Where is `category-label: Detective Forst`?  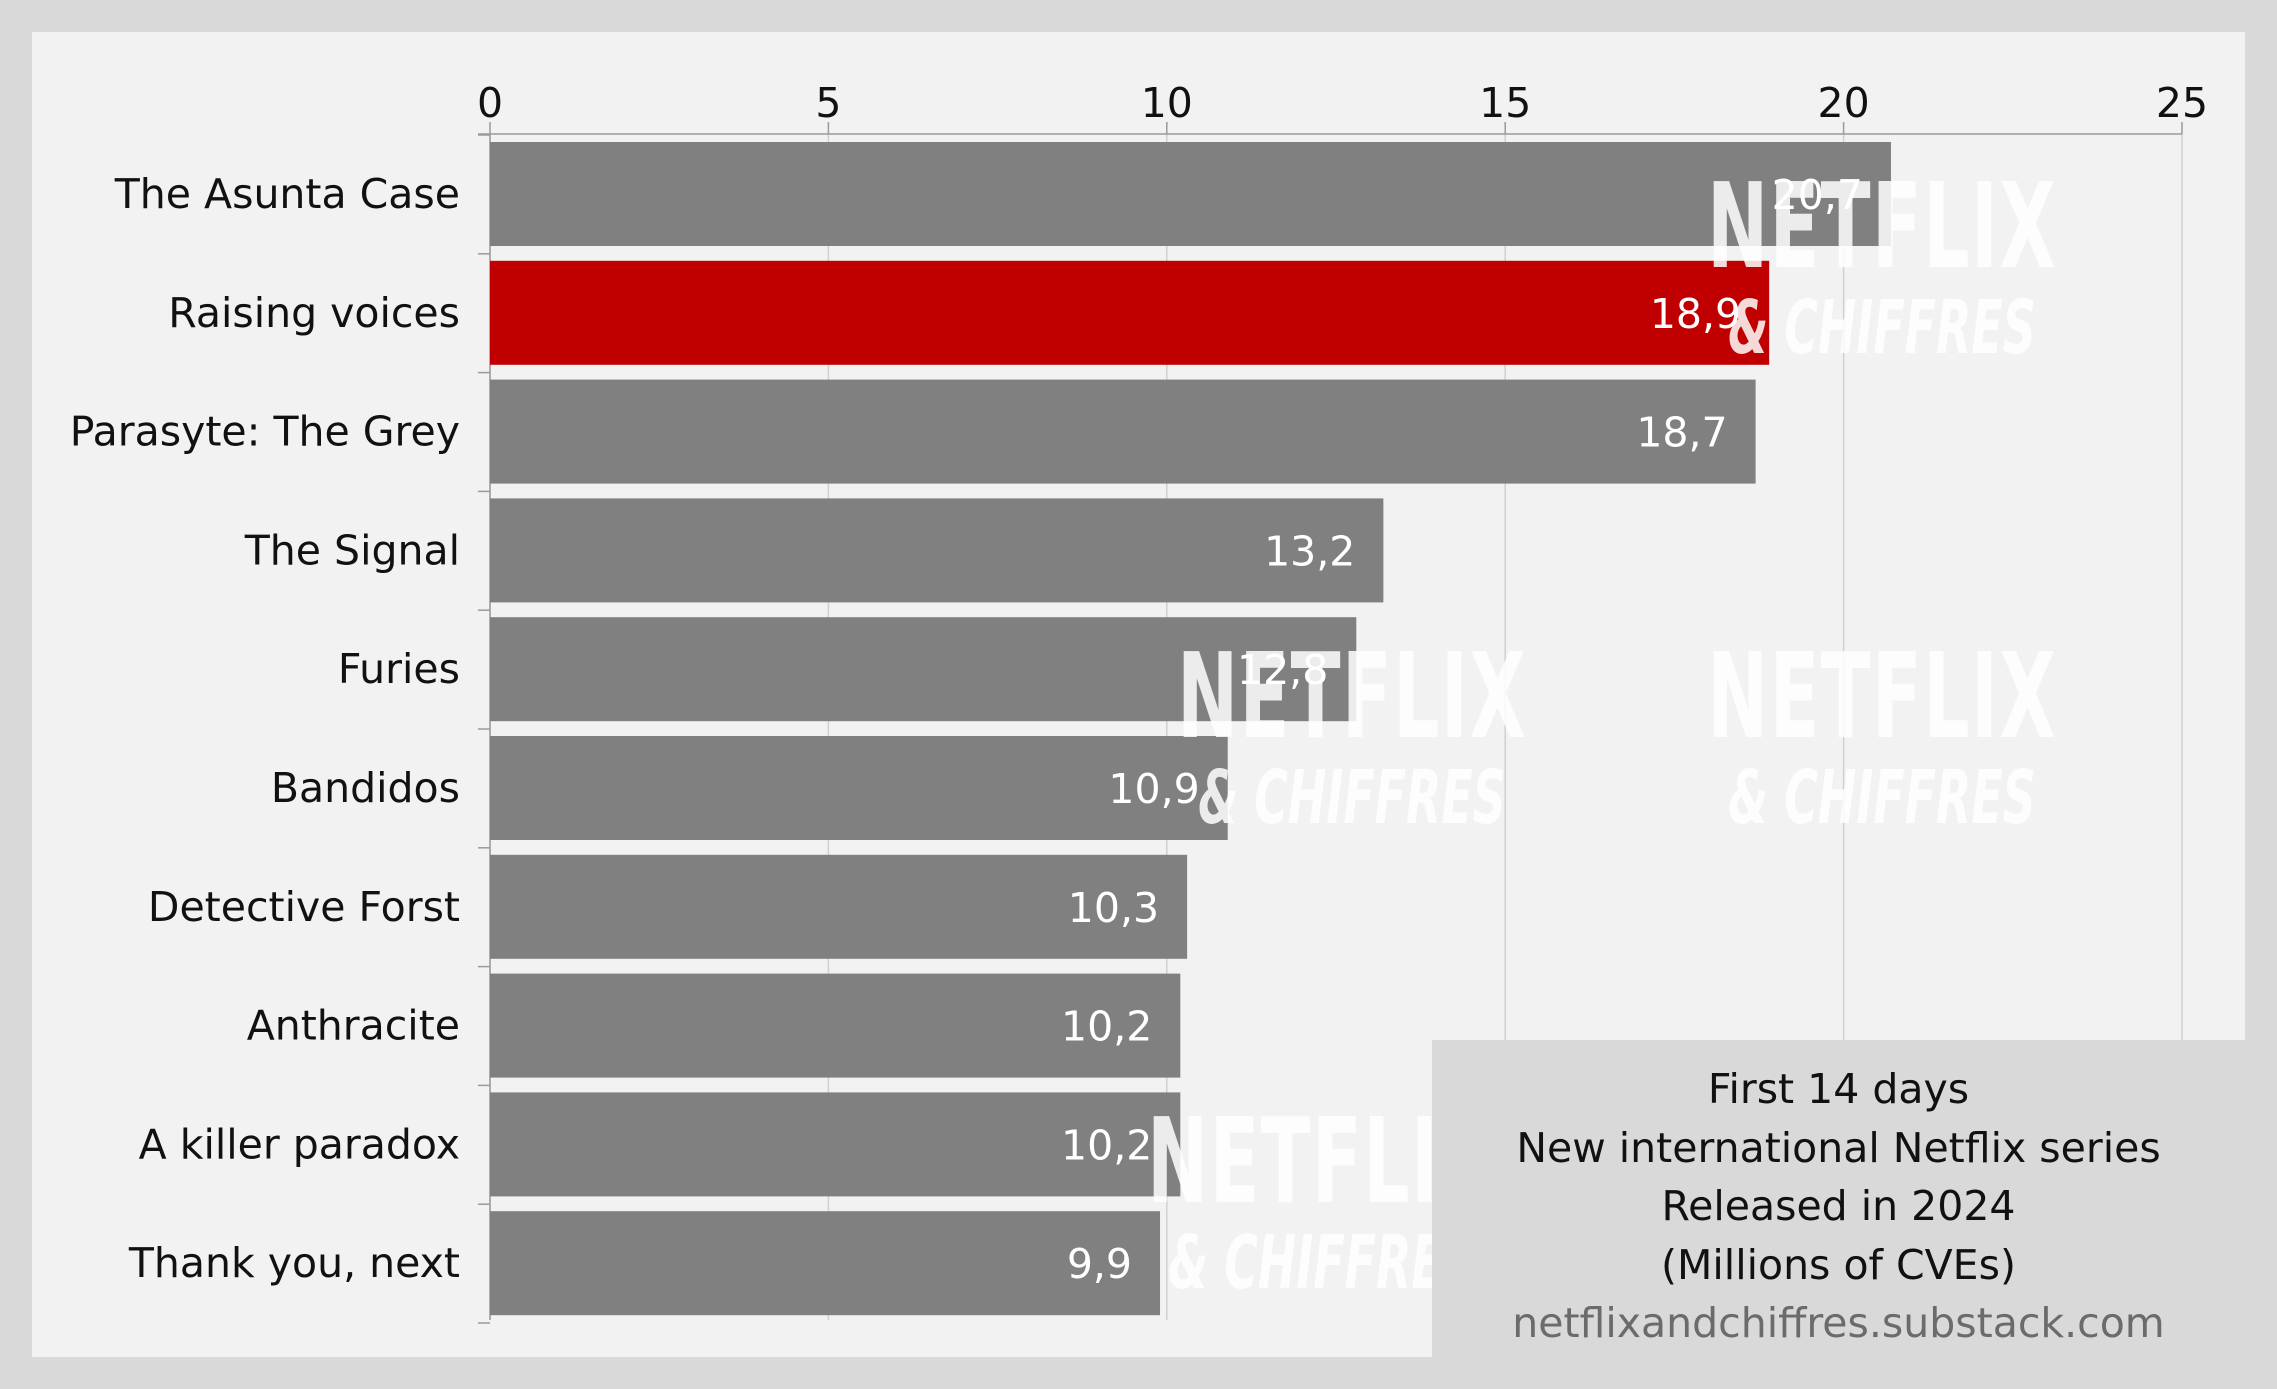
category-label: Detective Forst is located at coordinates (304, 907).